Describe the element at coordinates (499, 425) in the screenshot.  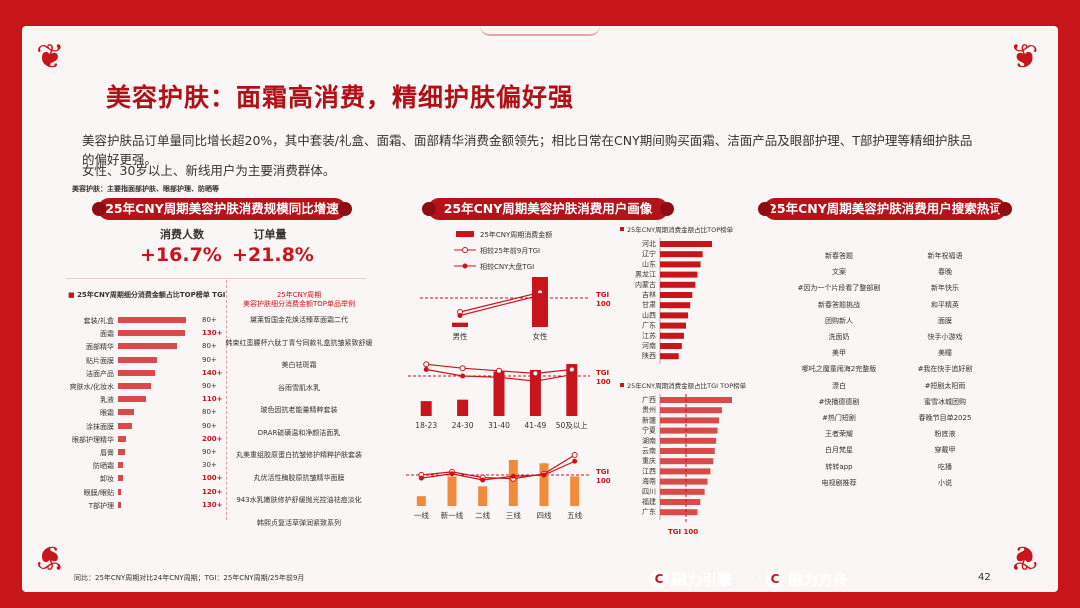
I see `profile-category: 31-40` at that location.